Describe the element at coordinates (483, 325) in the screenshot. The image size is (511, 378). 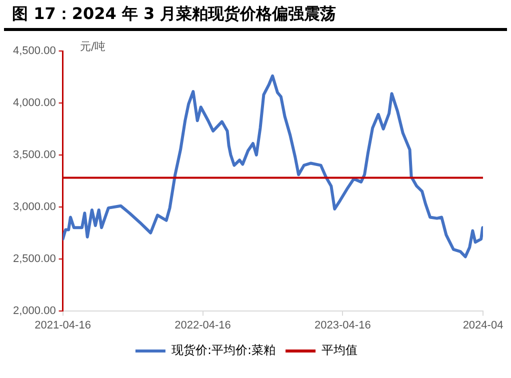
I see `x-tick-label: 2024-04` at that location.